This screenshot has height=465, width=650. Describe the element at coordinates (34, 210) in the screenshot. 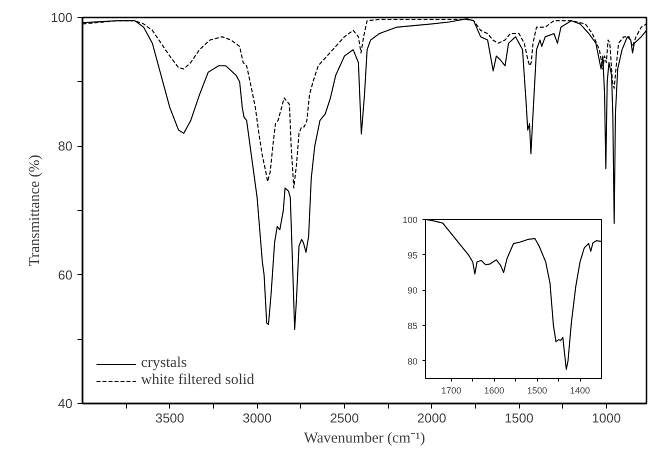

I see `y-axis-title: Transmittance (%)` at that location.